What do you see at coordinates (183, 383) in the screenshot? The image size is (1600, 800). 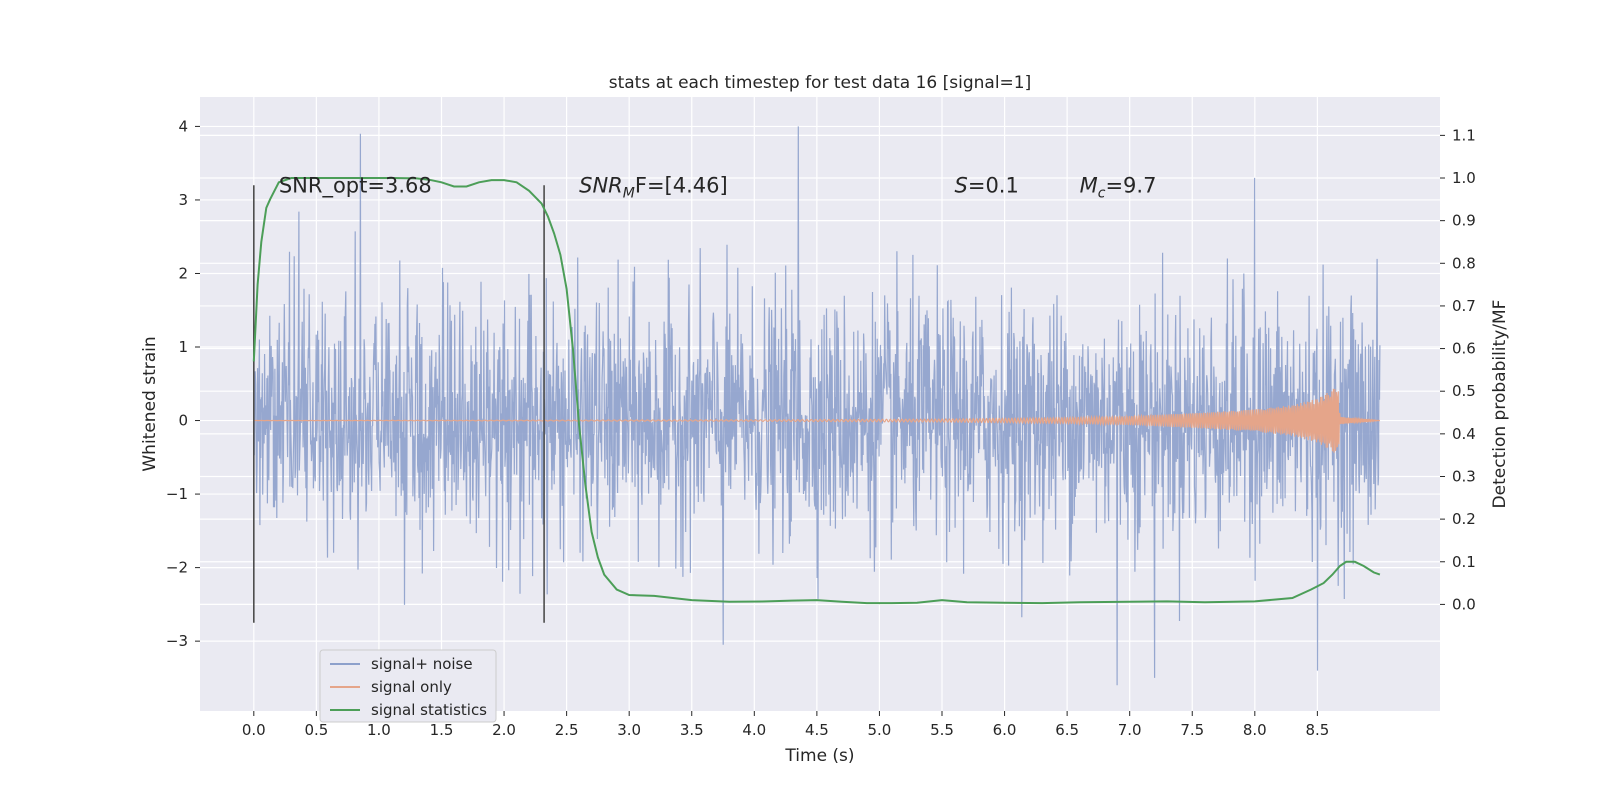 I see `y-axis-left: −3 −2 −1 0 1 2 3 4` at bounding box center [183, 383].